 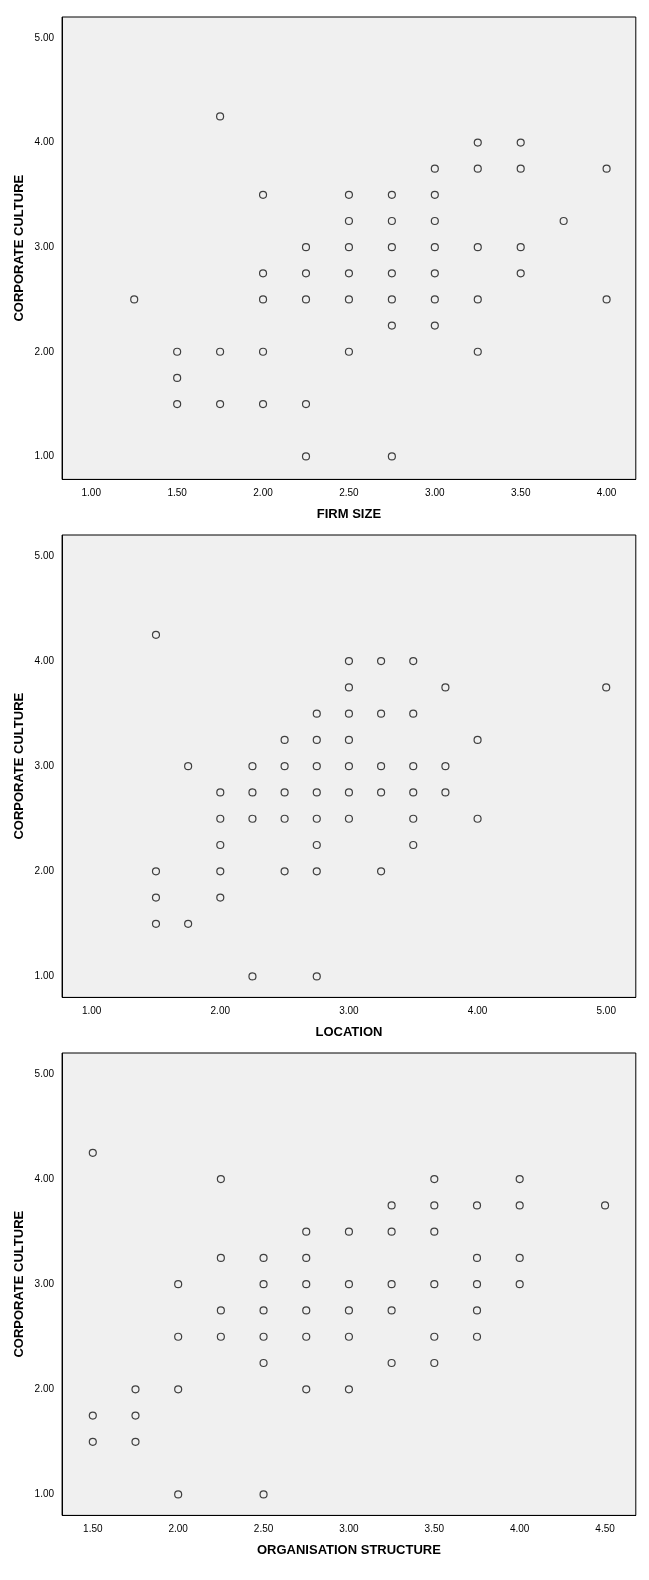 What do you see at coordinates (605, 1529) in the screenshot?
I see `x-tick-label: 4.50` at bounding box center [605, 1529].